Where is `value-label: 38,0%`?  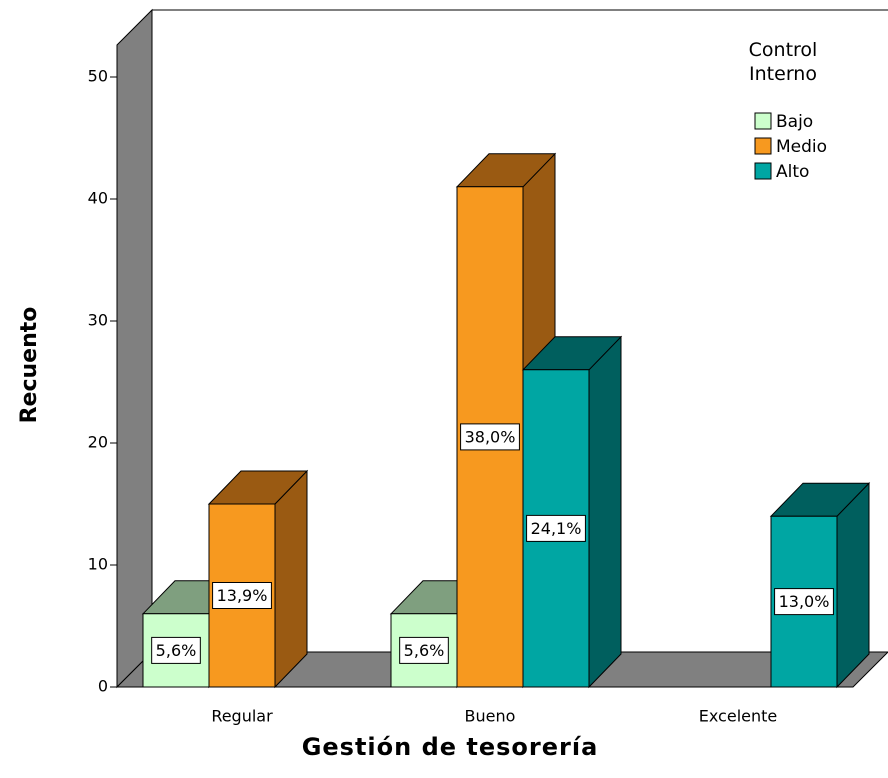
value-label: 38,0% is located at coordinates (490, 436).